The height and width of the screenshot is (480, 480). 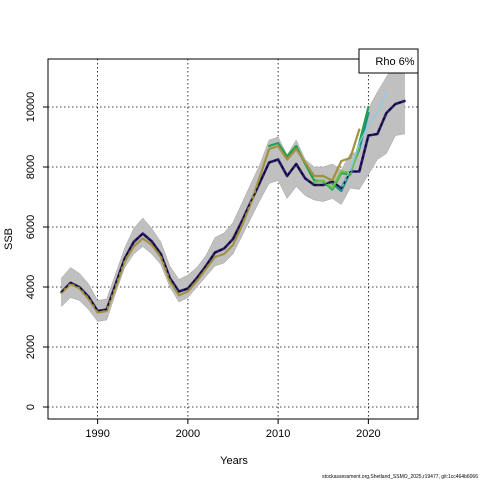 What do you see at coordinates (9, 239) in the screenshot?
I see `y-axis-title: SSB` at bounding box center [9, 239].